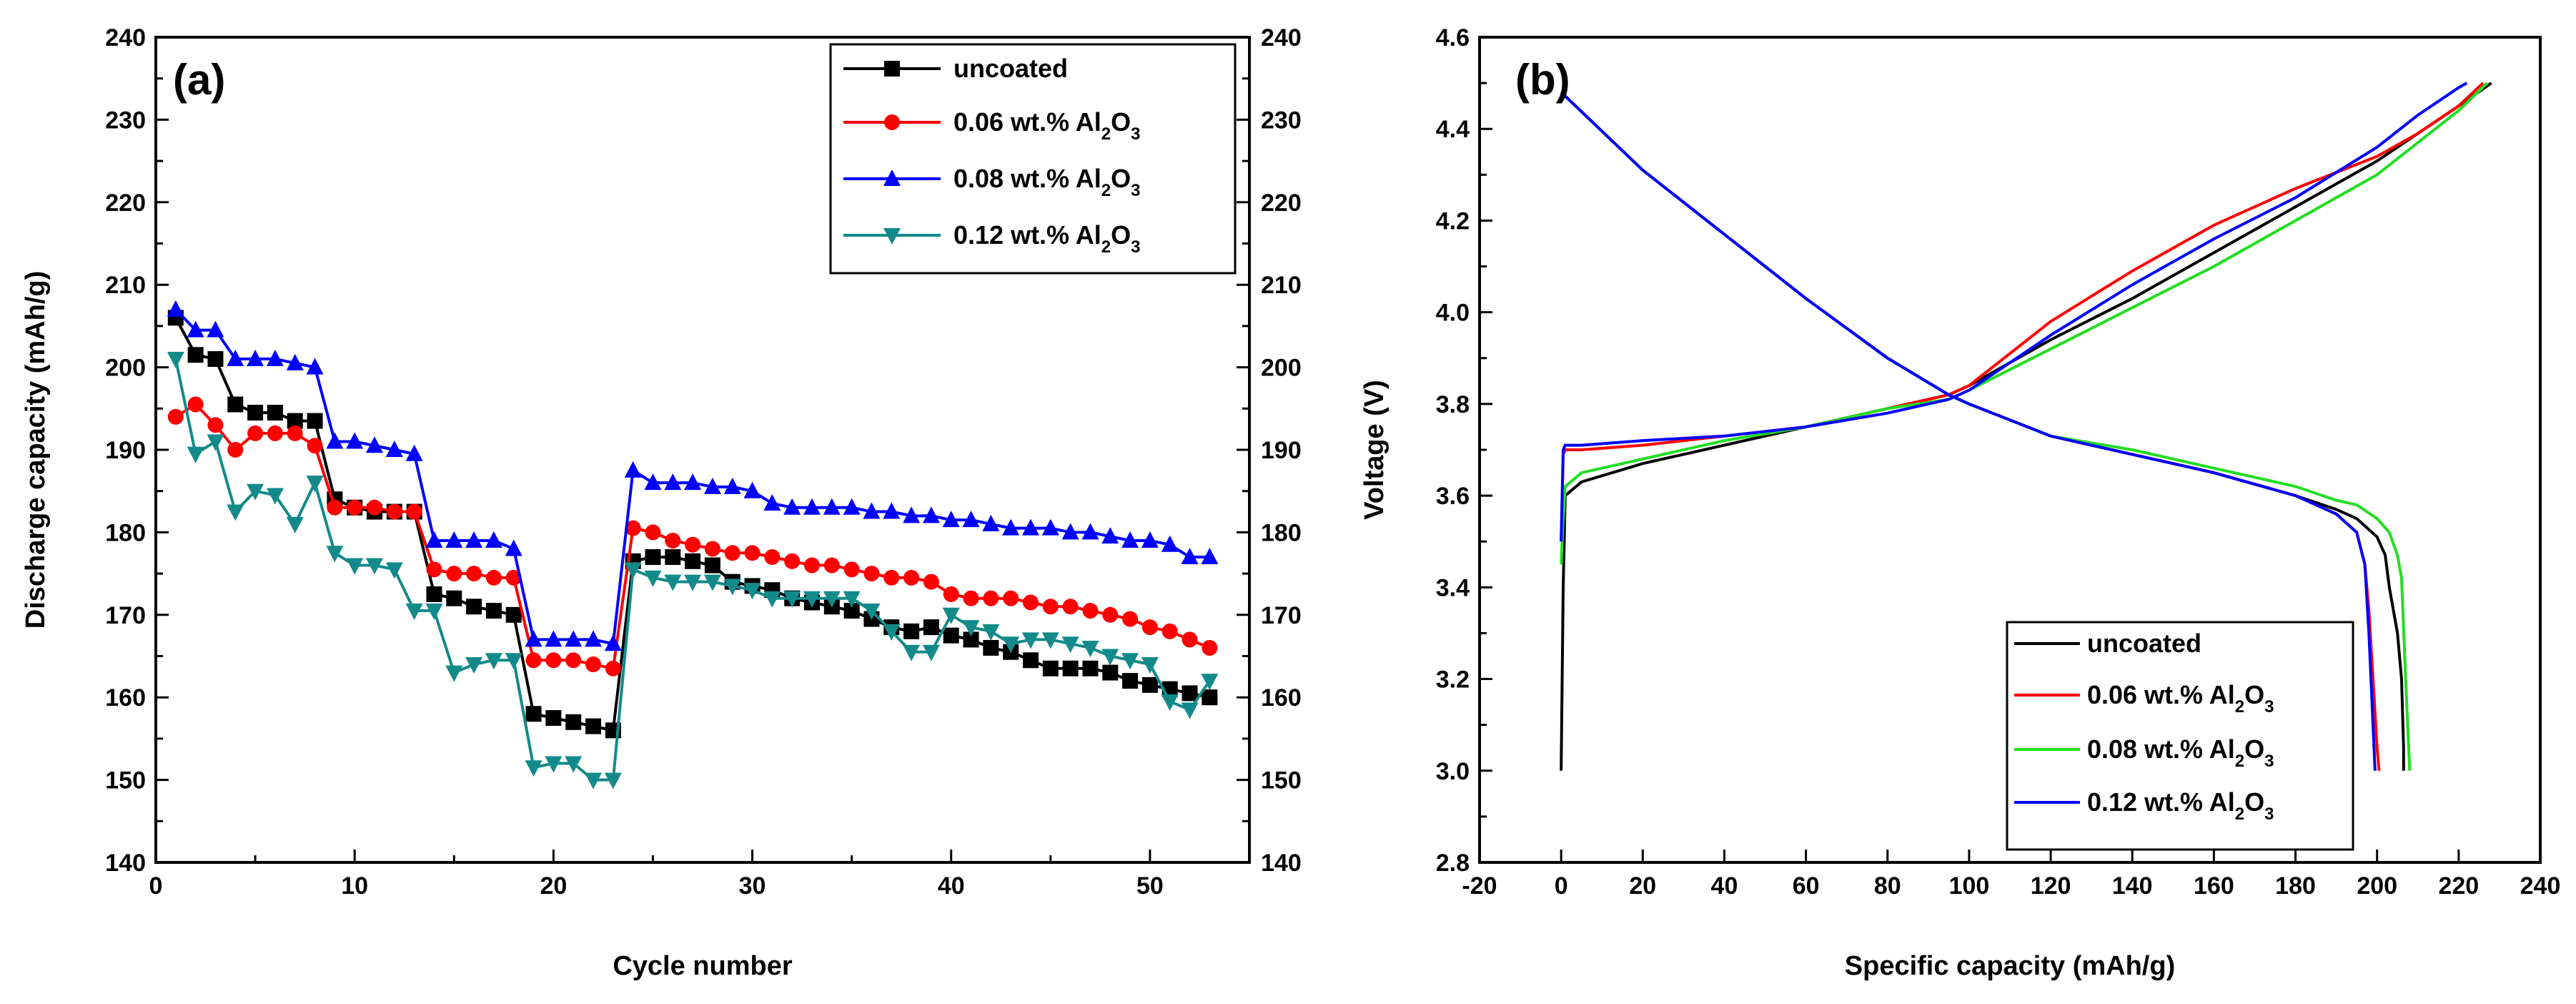 The width and height of the screenshot is (2576, 1004). What do you see at coordinates (1807, 886) in the screenshot?
I see `panel-b-x-tick-label: 60` at bounding box center [1807, 886].